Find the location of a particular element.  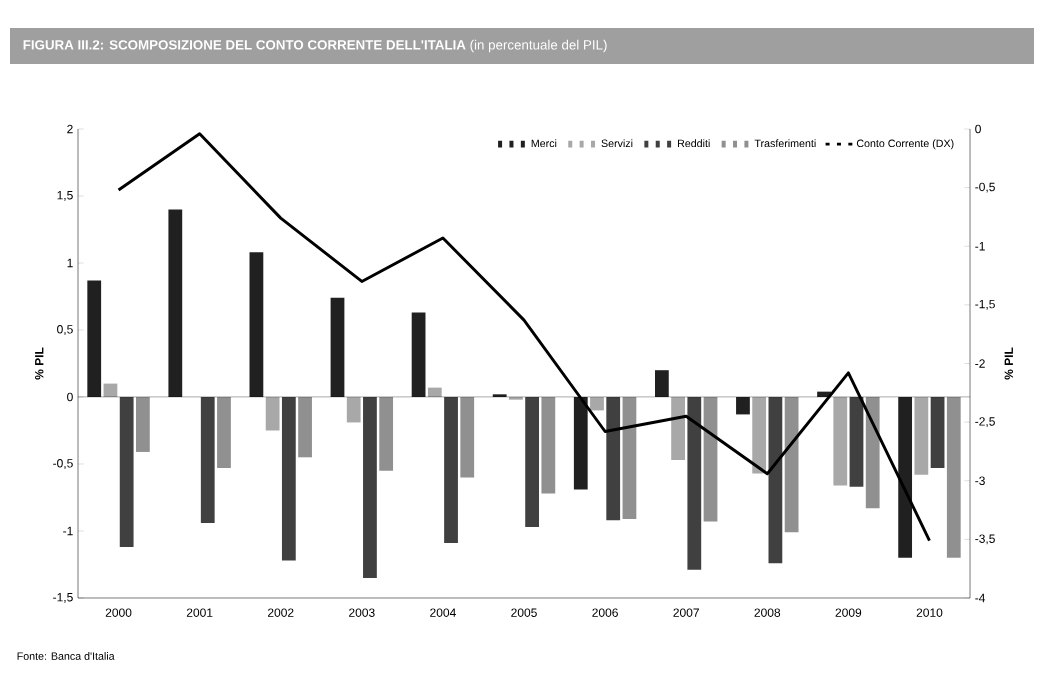

y-tick-label: -0,5 is located at coordinates (63, 464).